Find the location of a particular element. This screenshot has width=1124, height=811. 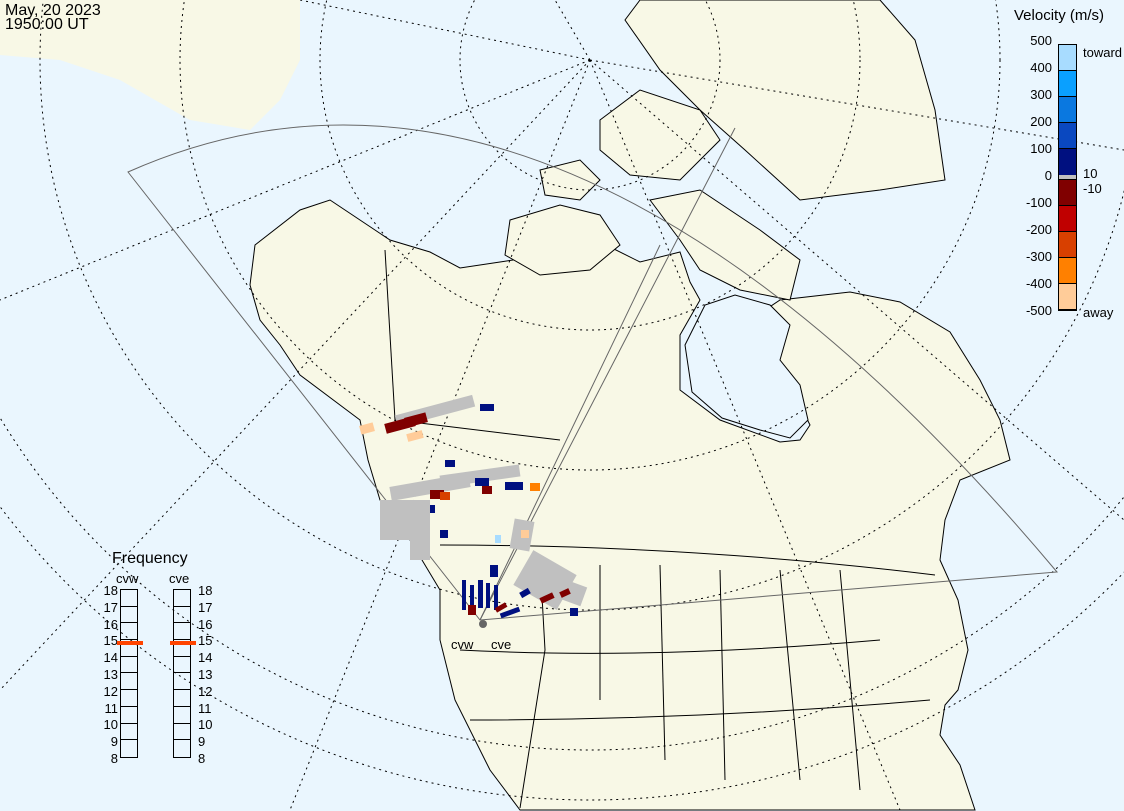

velocity-tick: 400 is located at coordinates (1041, 67).